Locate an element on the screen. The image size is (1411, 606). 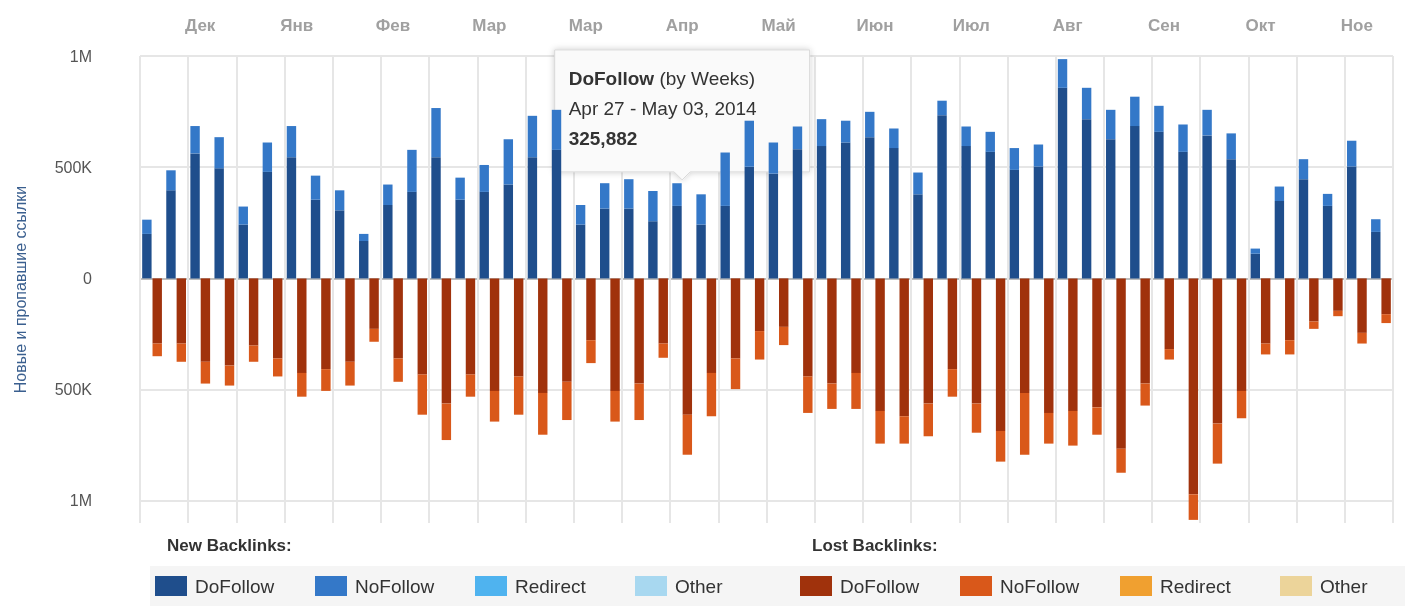
x-tick-label: Авг is located at coordinates (1067, 25).